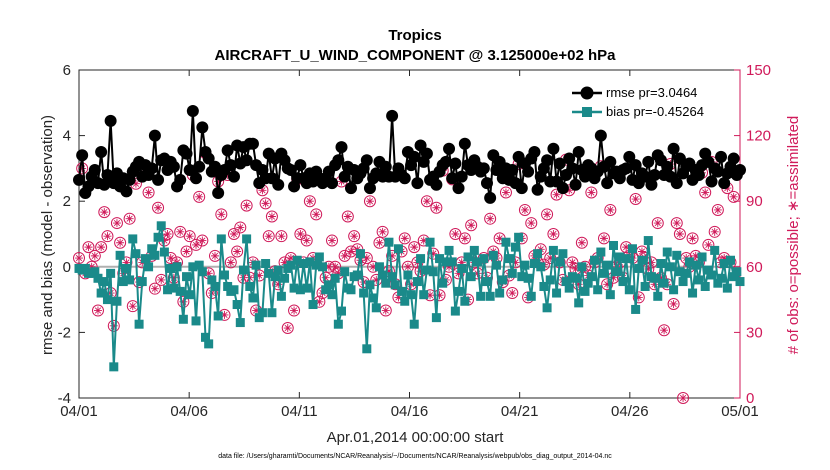  I want to click on x-tick-label: 05/01, so click(740, 411).